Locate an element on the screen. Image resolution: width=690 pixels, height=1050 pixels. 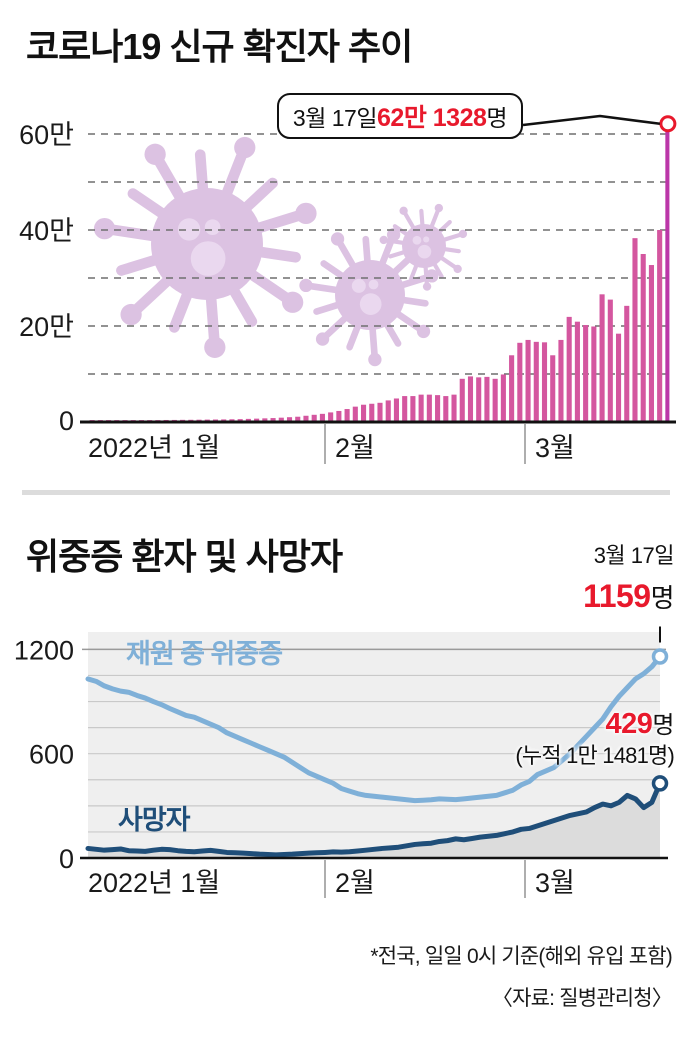
cumulative-death-annotation: (누적 1만 1481명) is located at coordinates (594, 755).